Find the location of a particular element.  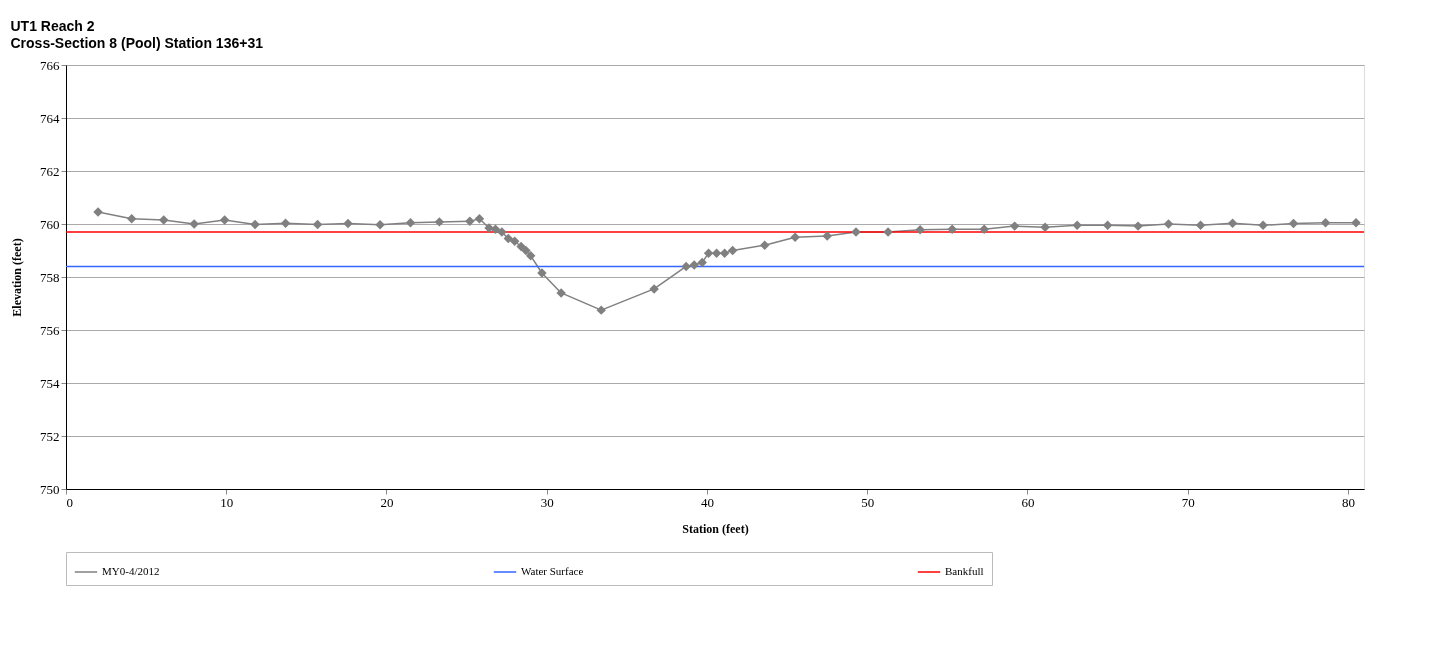

y-tick-label: 756 is located at coordinates (50, 330).